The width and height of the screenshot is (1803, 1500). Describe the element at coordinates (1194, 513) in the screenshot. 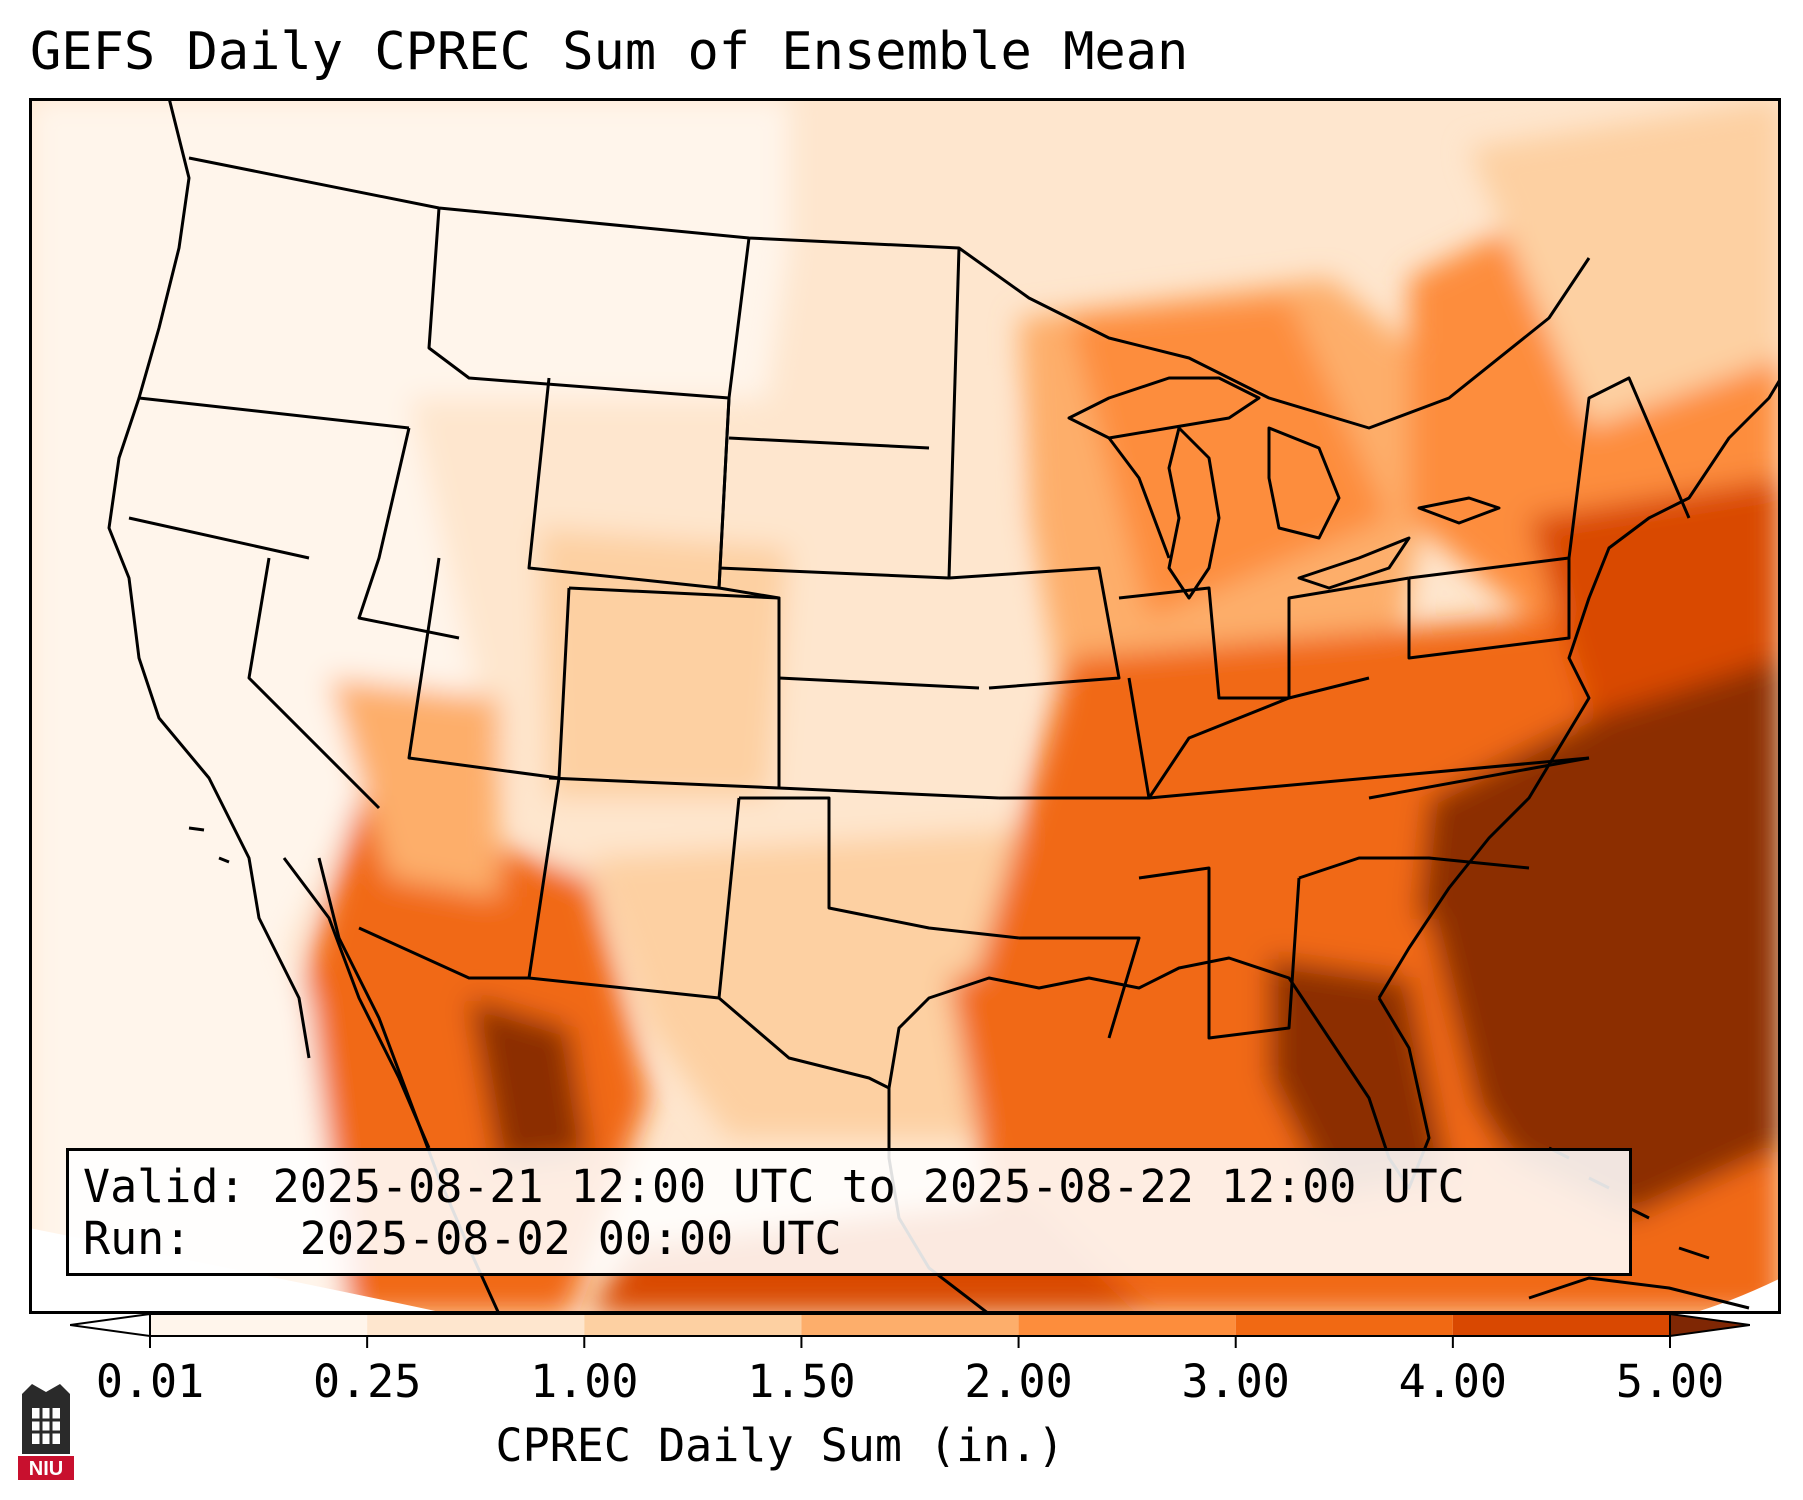

I see `lake-michigan` at that location.